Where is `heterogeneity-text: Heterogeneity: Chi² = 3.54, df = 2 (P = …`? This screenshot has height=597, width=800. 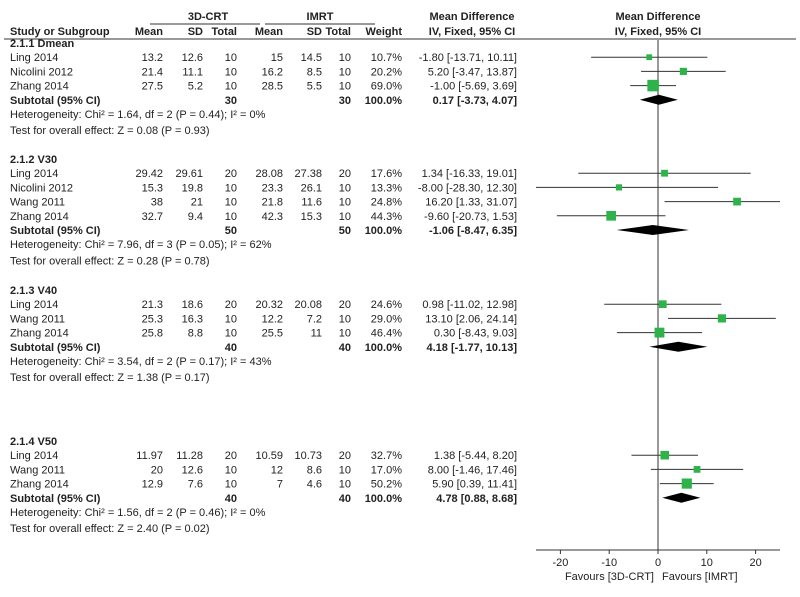
heterogeneity-text: Heterogeneity: Chi² = 3.54, df = 2 (P = … is located at coordinates (141, 362).